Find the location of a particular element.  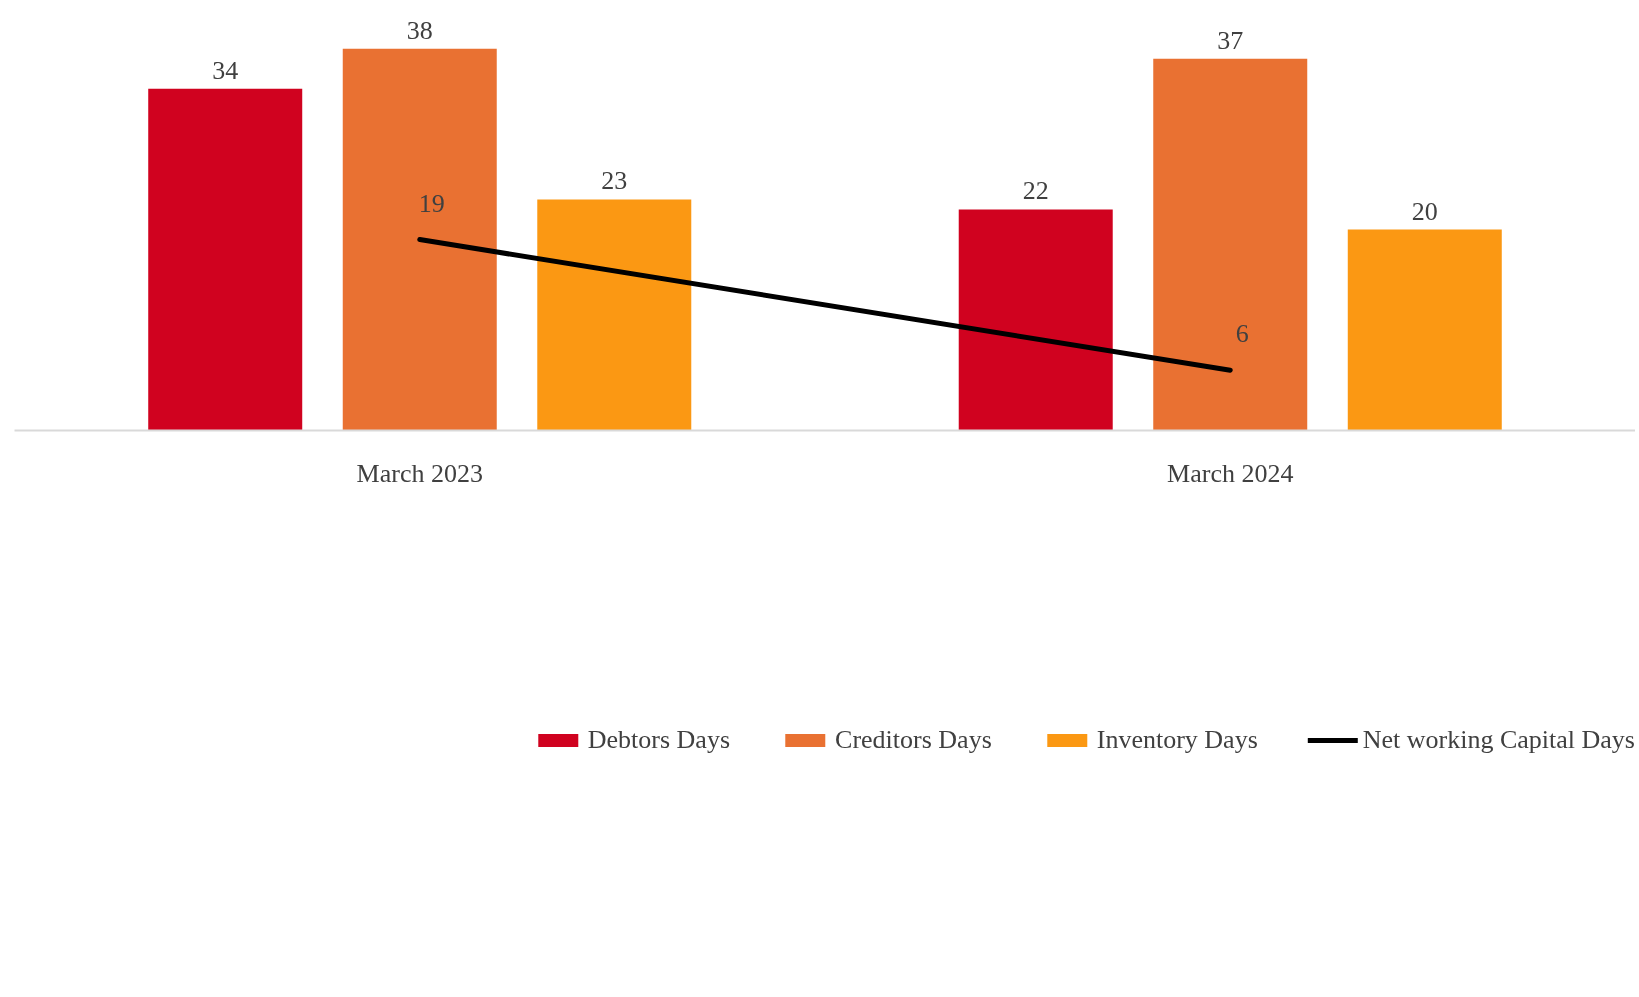

legend-label: Creditors Days is located at coordinates (913, 740).